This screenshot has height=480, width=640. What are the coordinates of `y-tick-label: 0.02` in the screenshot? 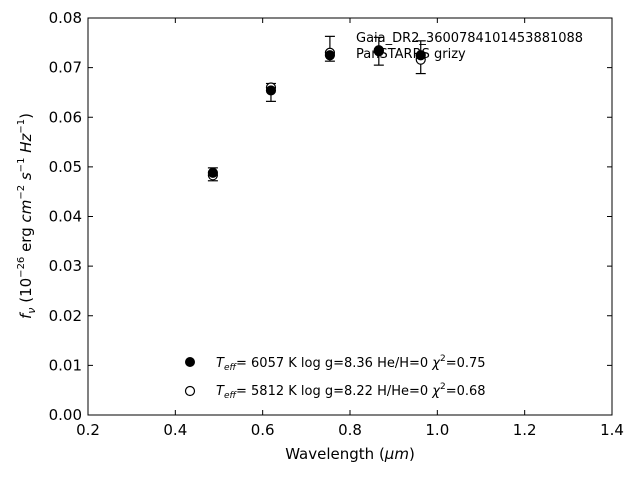 It's located at (65, 316).